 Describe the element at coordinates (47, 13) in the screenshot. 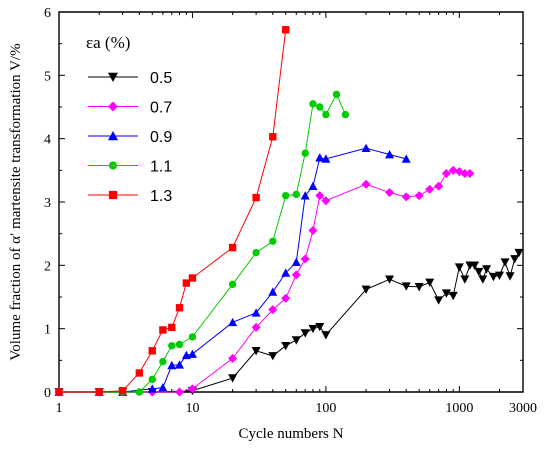

I see `y-tick-label: 6` at that location.